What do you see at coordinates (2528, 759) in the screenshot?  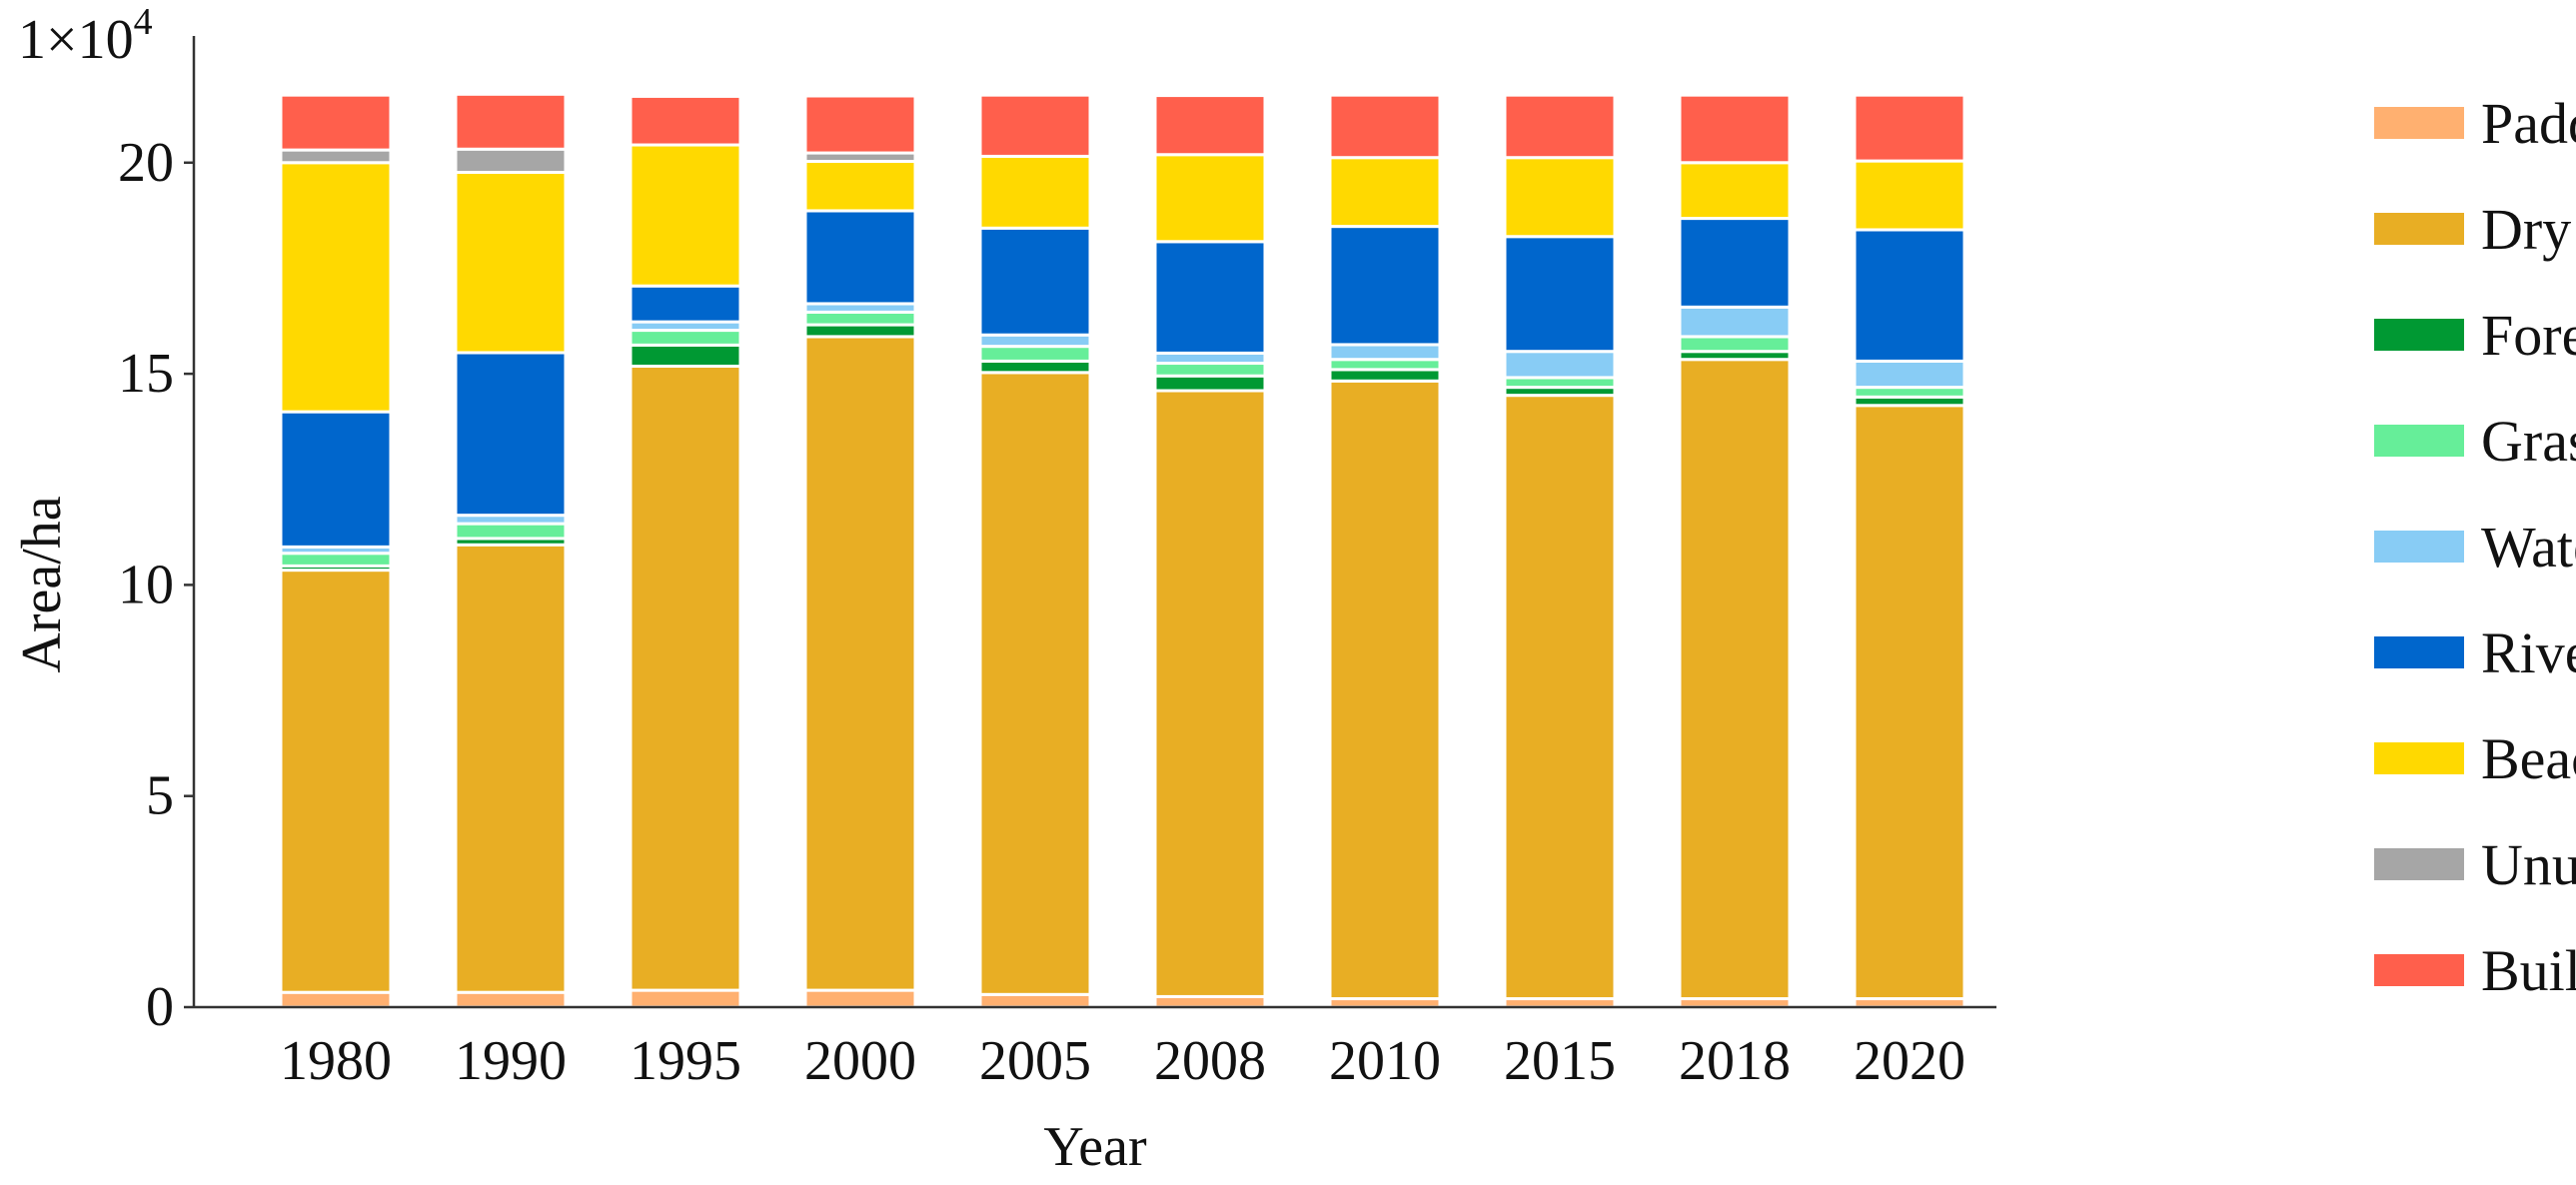 I see `legend-label: Beach` at bounding box center [2528, 759].